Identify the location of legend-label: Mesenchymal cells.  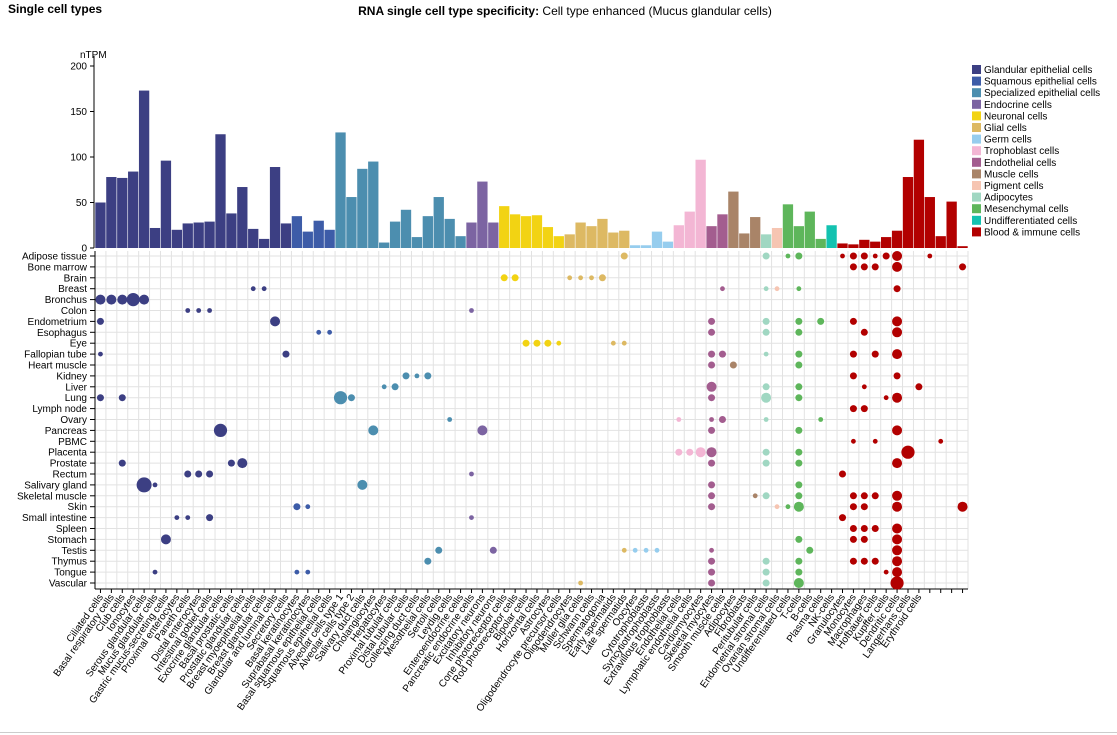
(1026, 209).